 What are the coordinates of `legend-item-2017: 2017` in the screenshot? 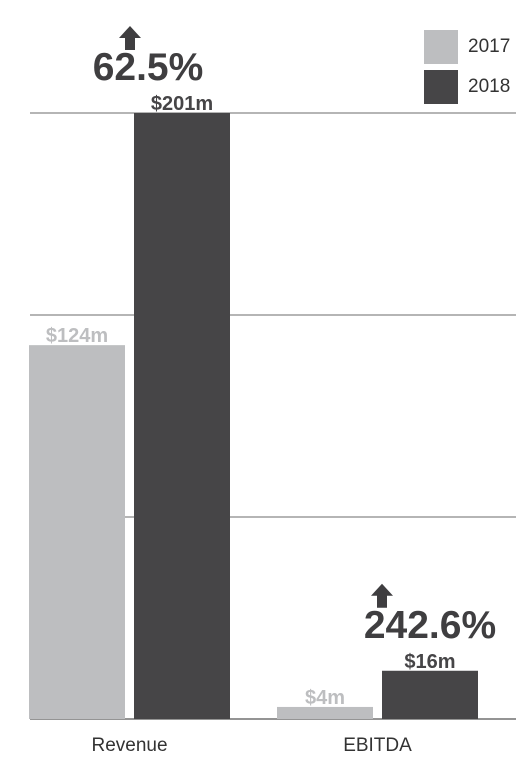 It's located at (467, 47).